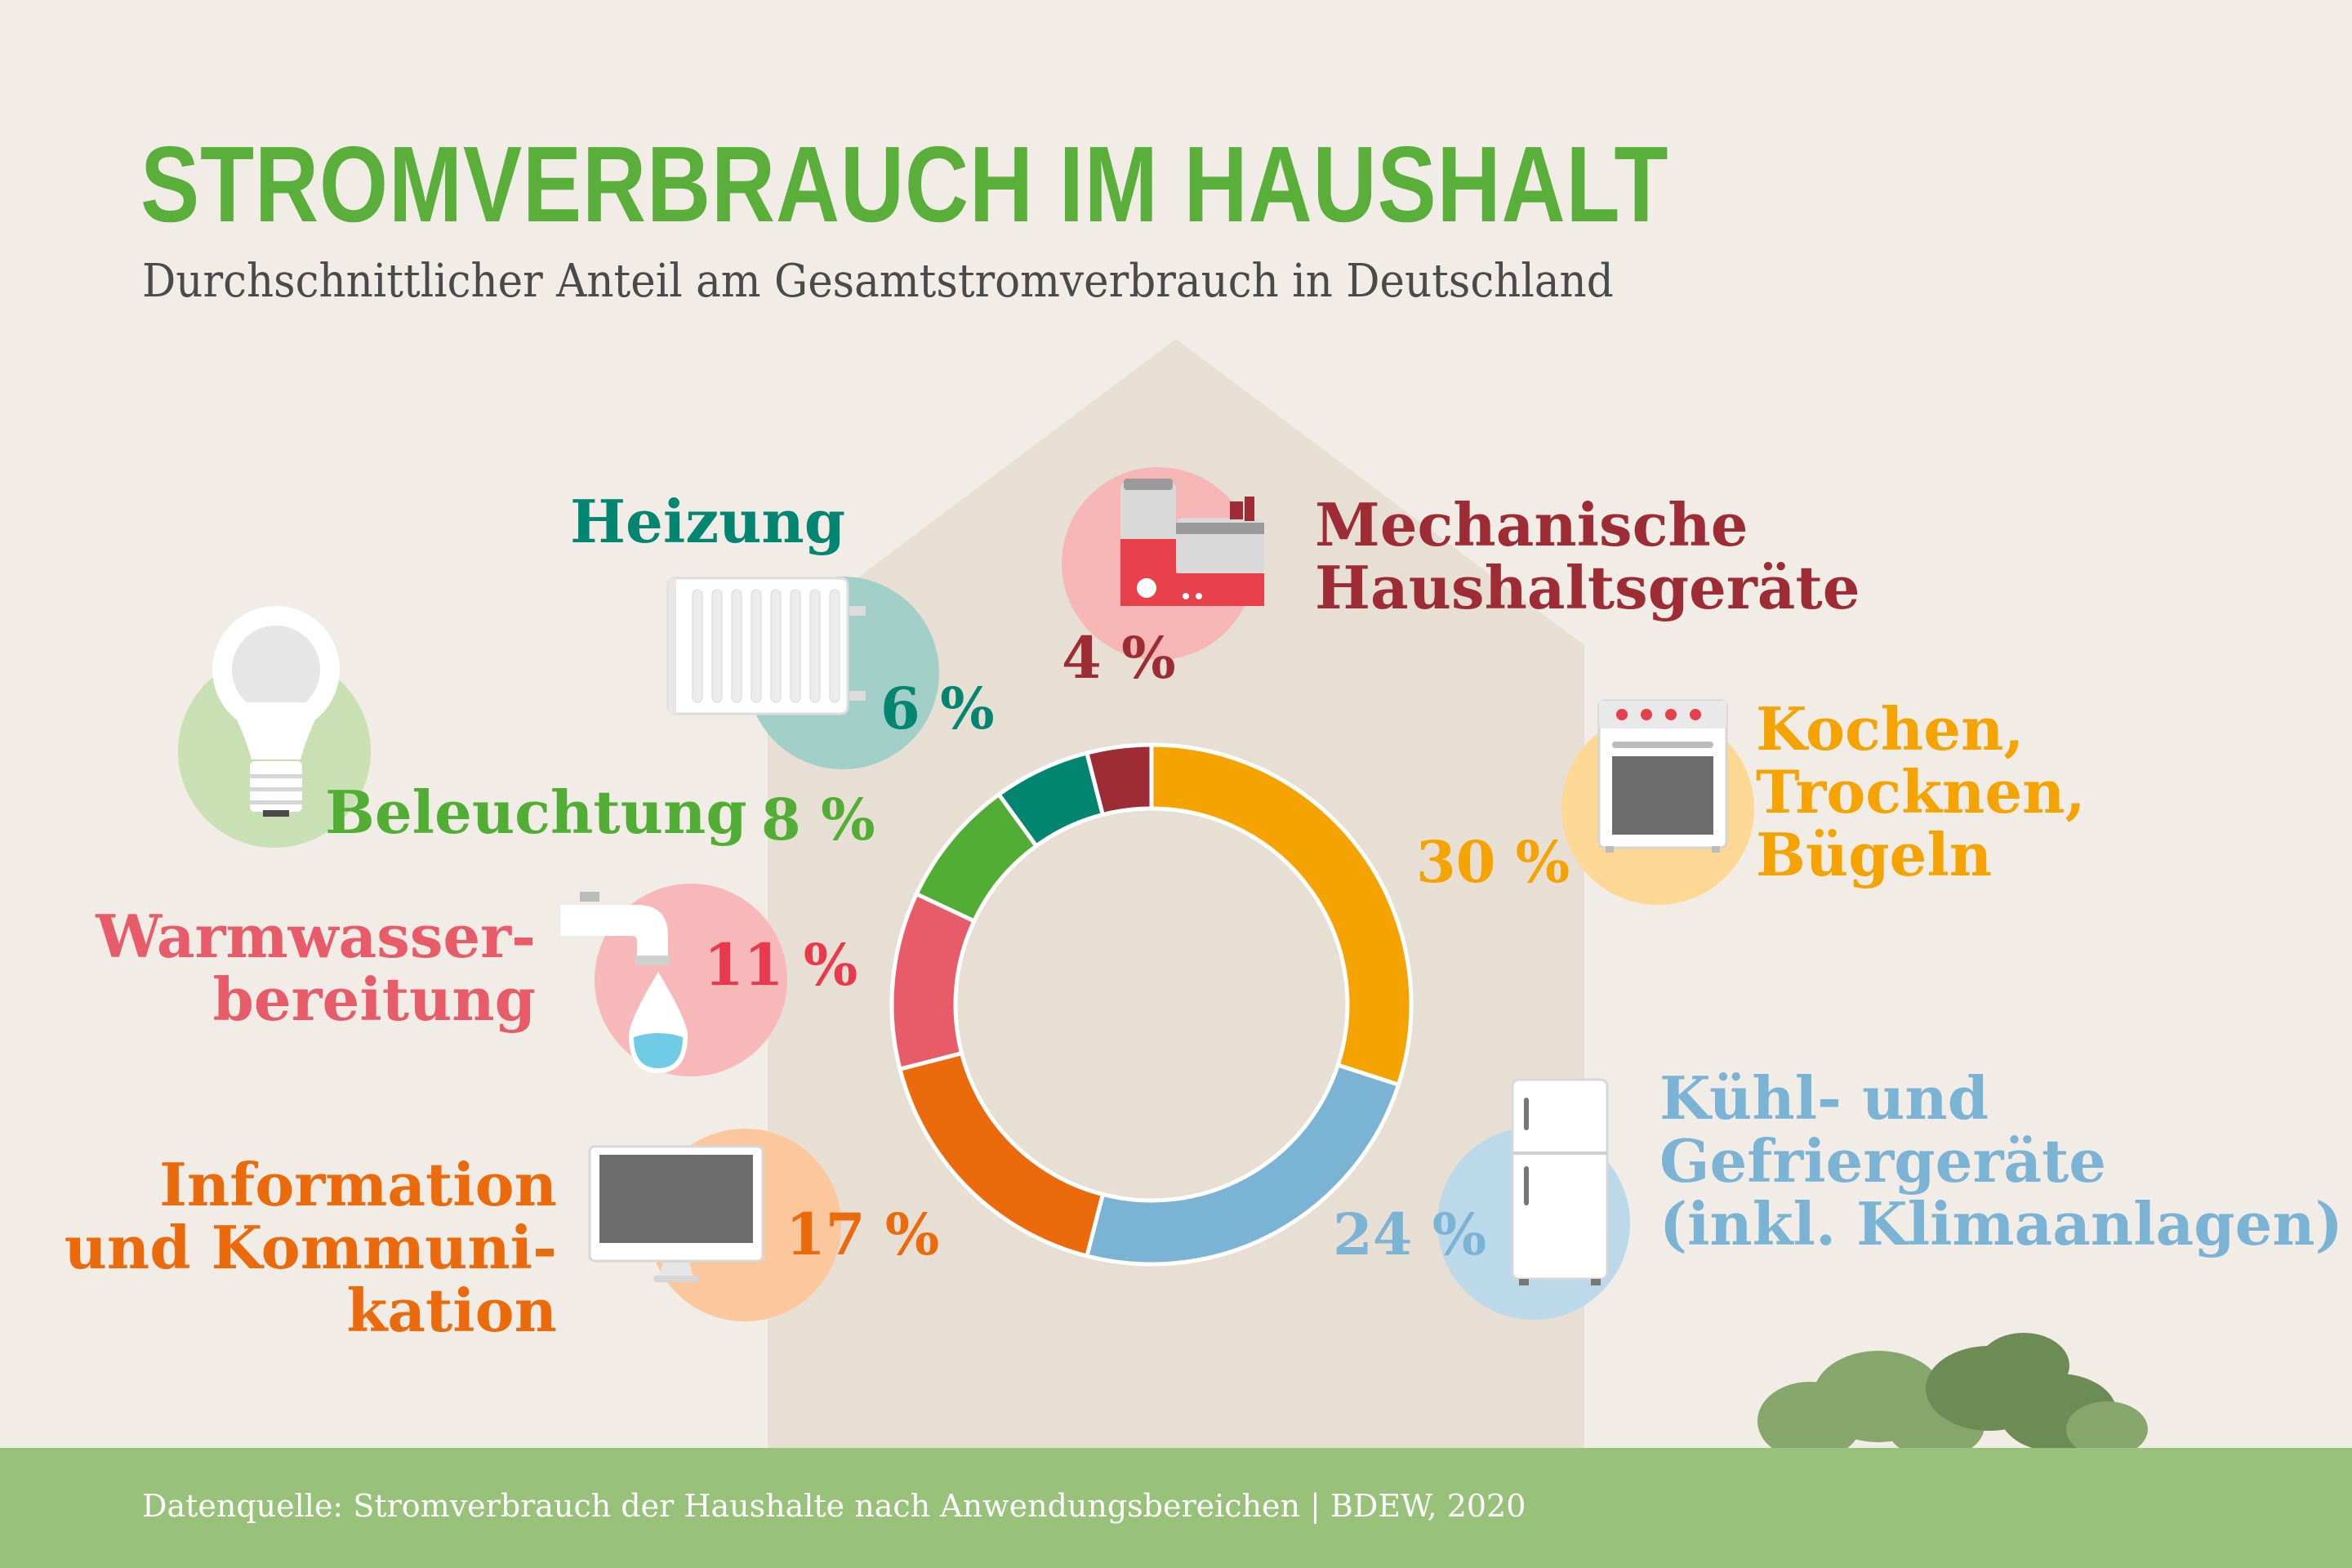 This screenshot has width=2352, height=1568. I want to click on label-heizung: Heizung, so click(708, 521).